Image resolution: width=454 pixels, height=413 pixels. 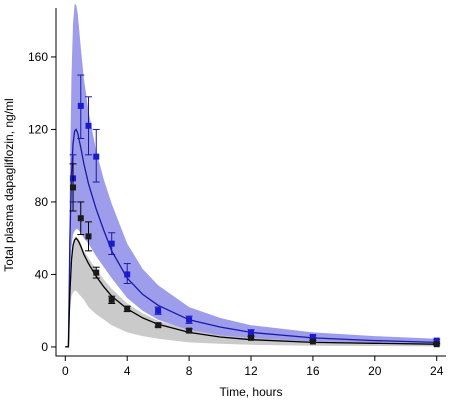 I want to click on x-tick-label: 16, so click(x=313, y=371).